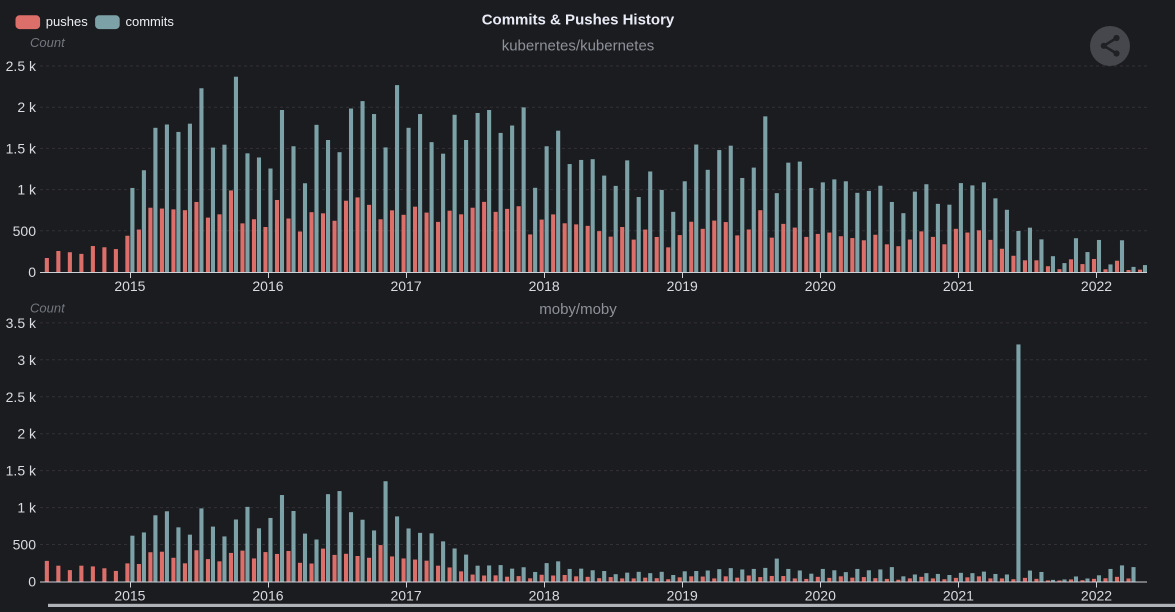 This screenshot has width=1175, height=612. Describe the element at coordinates (27, 360) in the screenshot. I see `svg-text: 3 k` at that location.